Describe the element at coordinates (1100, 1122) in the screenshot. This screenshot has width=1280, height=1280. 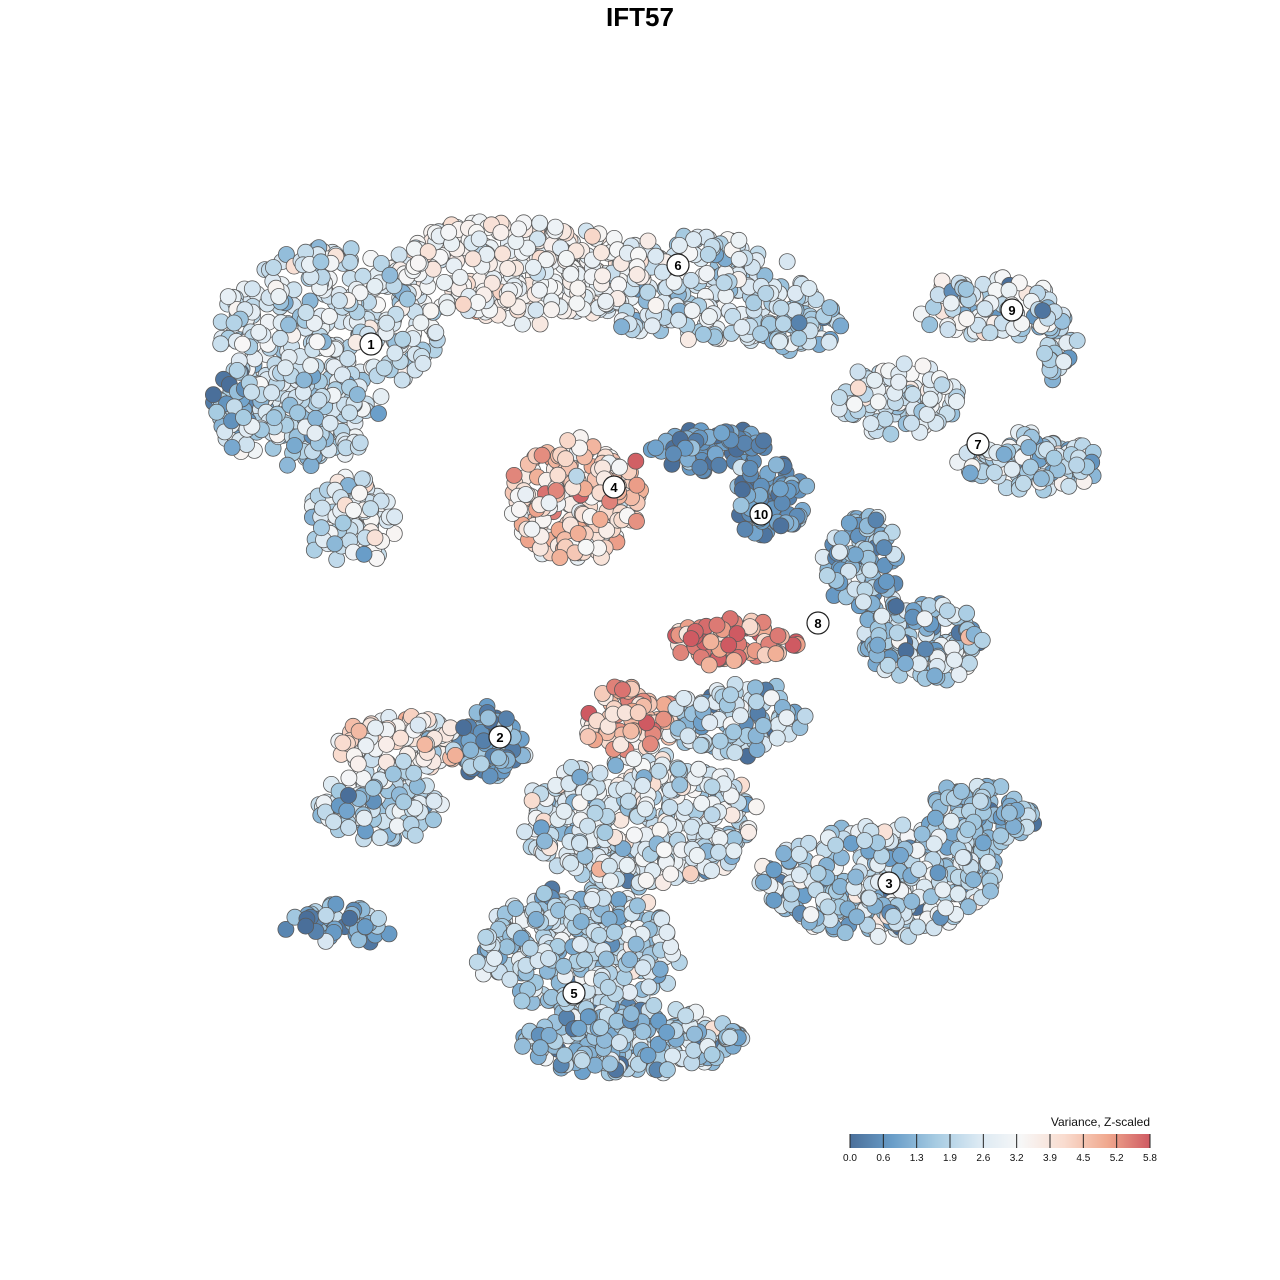
I see `colorbar-title: Variance, Z-scaled` at that location.